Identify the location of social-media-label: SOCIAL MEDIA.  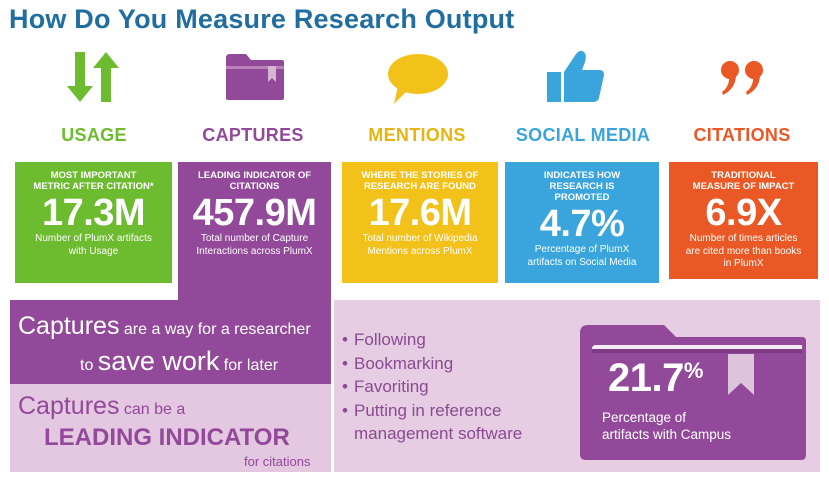
(583, 135).